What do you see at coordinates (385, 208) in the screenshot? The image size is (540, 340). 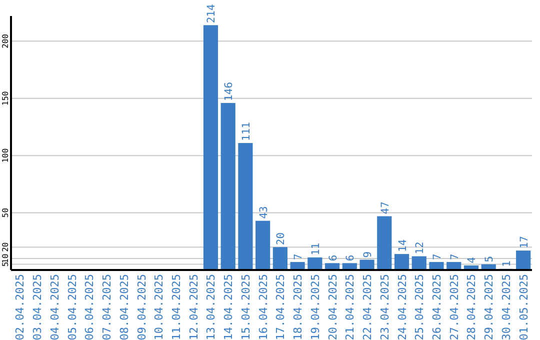 I see `data-label: 47` at bounding box center [385, 208].